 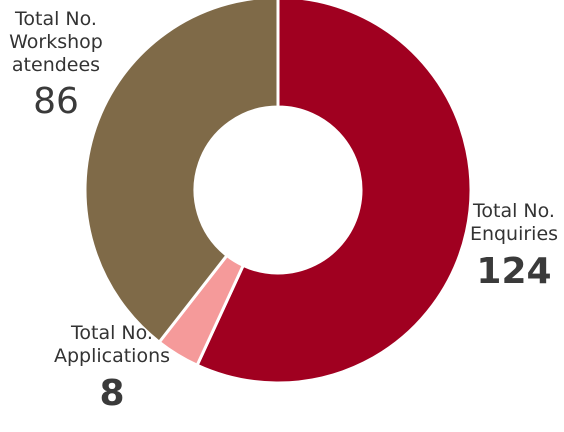 I want to click on slice-value: 8, so click(x=112, y=393).